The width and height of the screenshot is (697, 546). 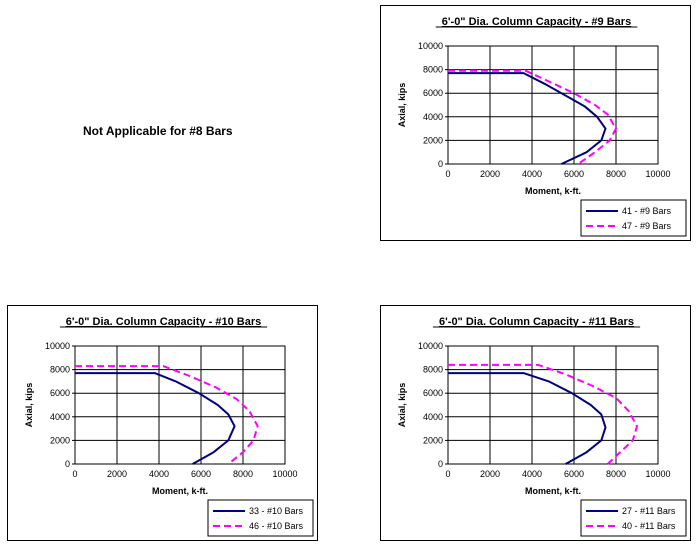 I want to click on legend-label: 33 - #10 Bars, so click(x=276, y=511).